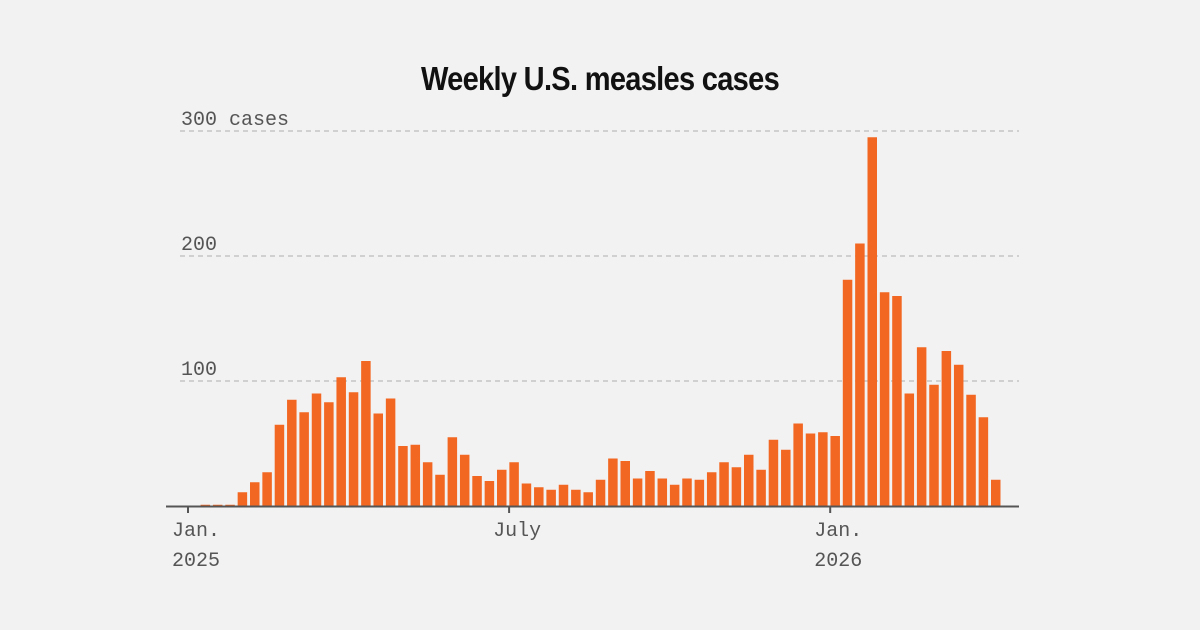 The width and height of the screenshot is (1200, 630). Describe the element at coordinates (235, 245) in the screenshot. I see `y-axis-labels: 100 200 300 cases` at that location.